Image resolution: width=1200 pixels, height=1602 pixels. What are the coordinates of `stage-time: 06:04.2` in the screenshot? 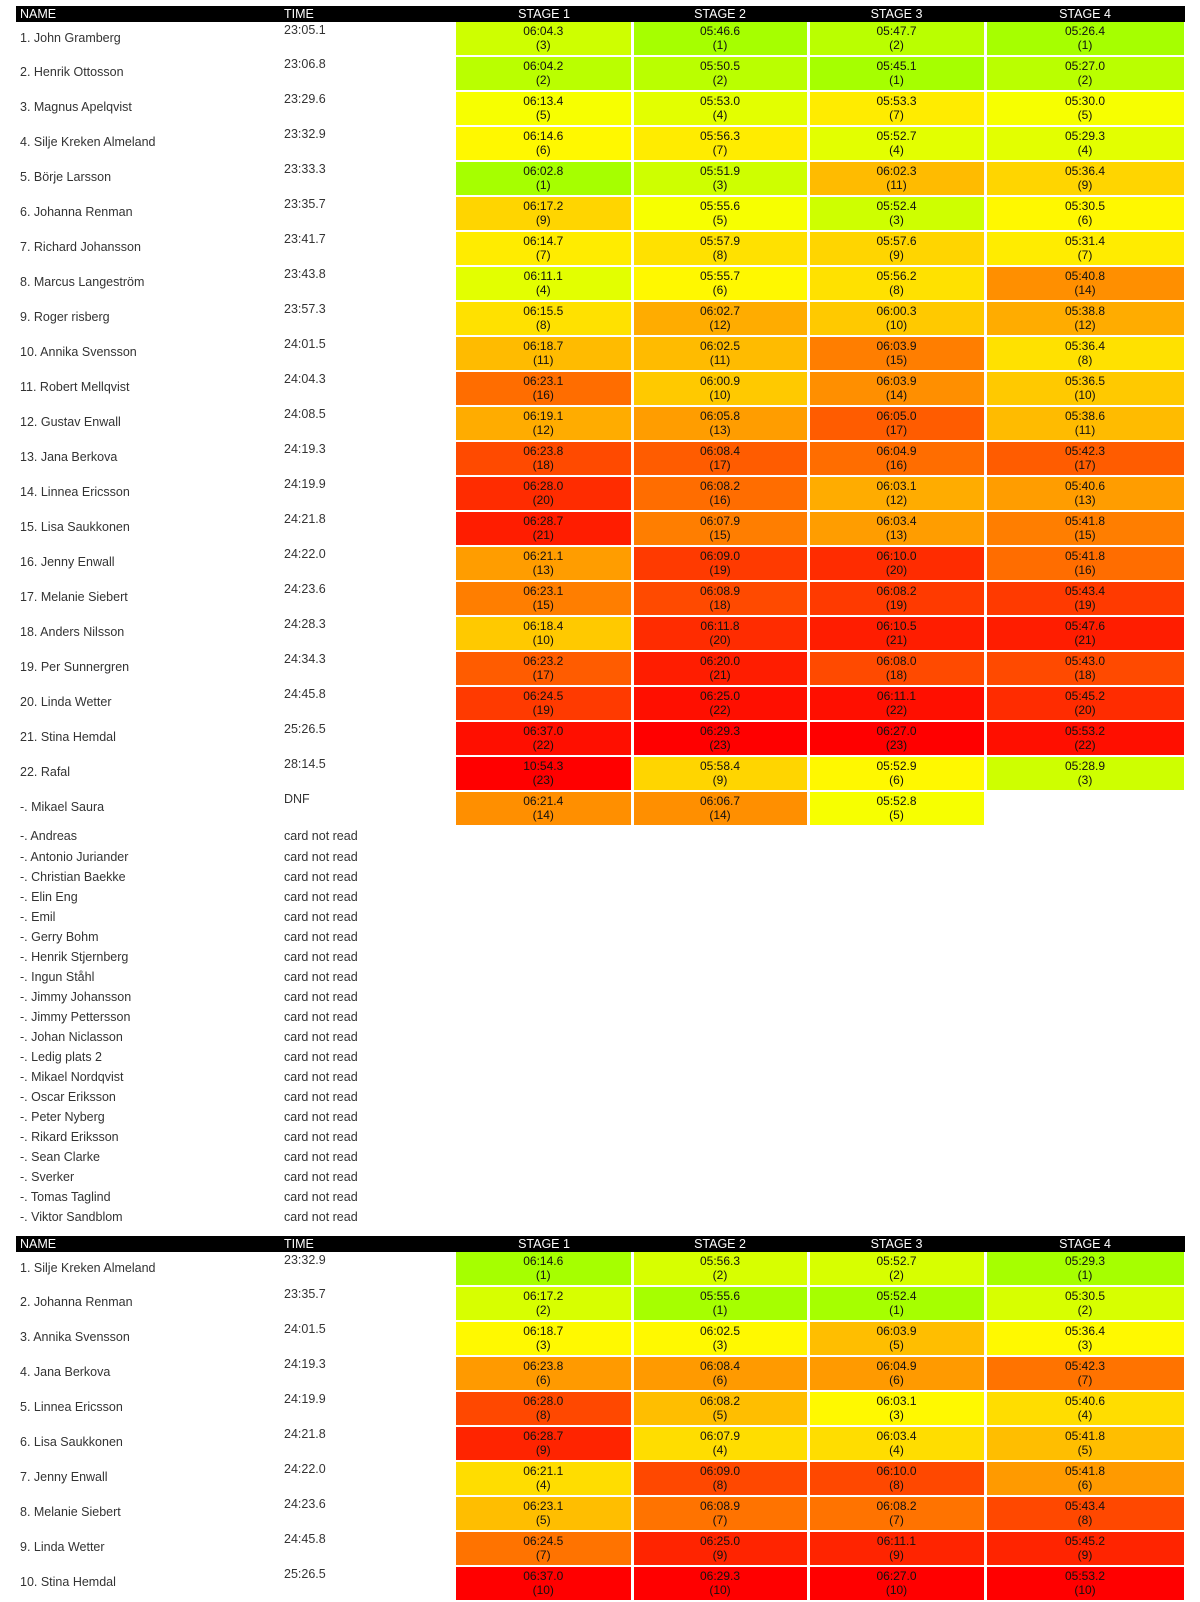 It's located at (543, 66).